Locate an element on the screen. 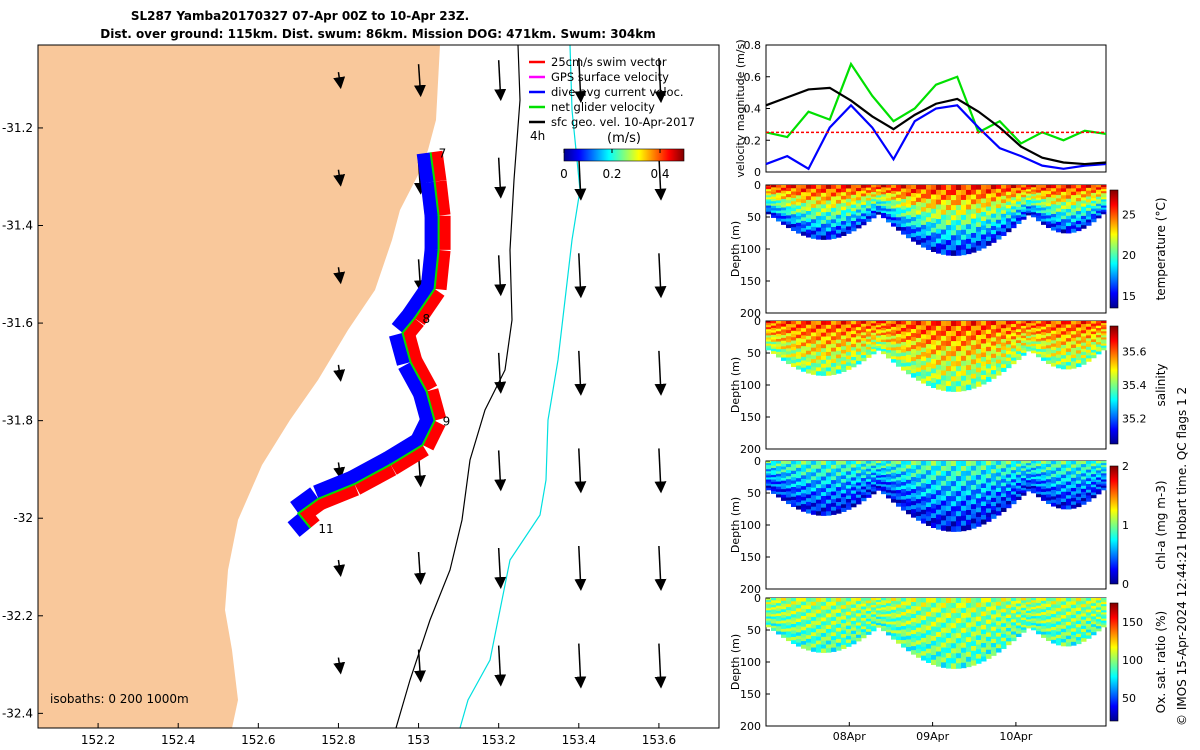 The width and height of the screenshot is (1200, 750). depth-tick-label: 0 is located at coordinates (757, 321).